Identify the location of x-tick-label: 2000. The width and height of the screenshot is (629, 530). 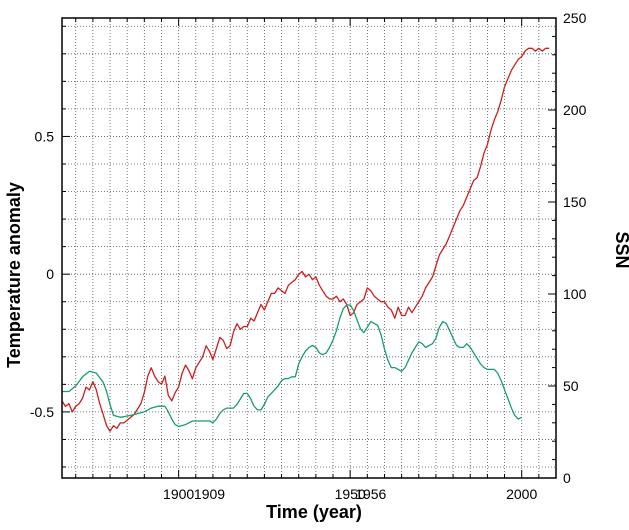
(521, 494).